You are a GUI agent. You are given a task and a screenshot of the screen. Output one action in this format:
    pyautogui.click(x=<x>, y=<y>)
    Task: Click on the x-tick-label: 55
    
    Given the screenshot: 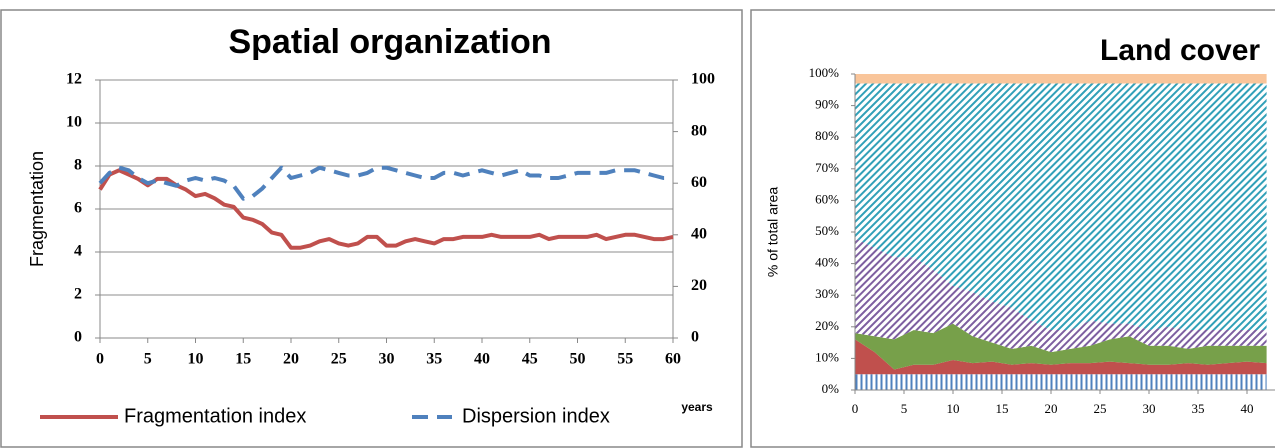 What is the action you would take?
    pyautogui.click(x=625, y=359)
    